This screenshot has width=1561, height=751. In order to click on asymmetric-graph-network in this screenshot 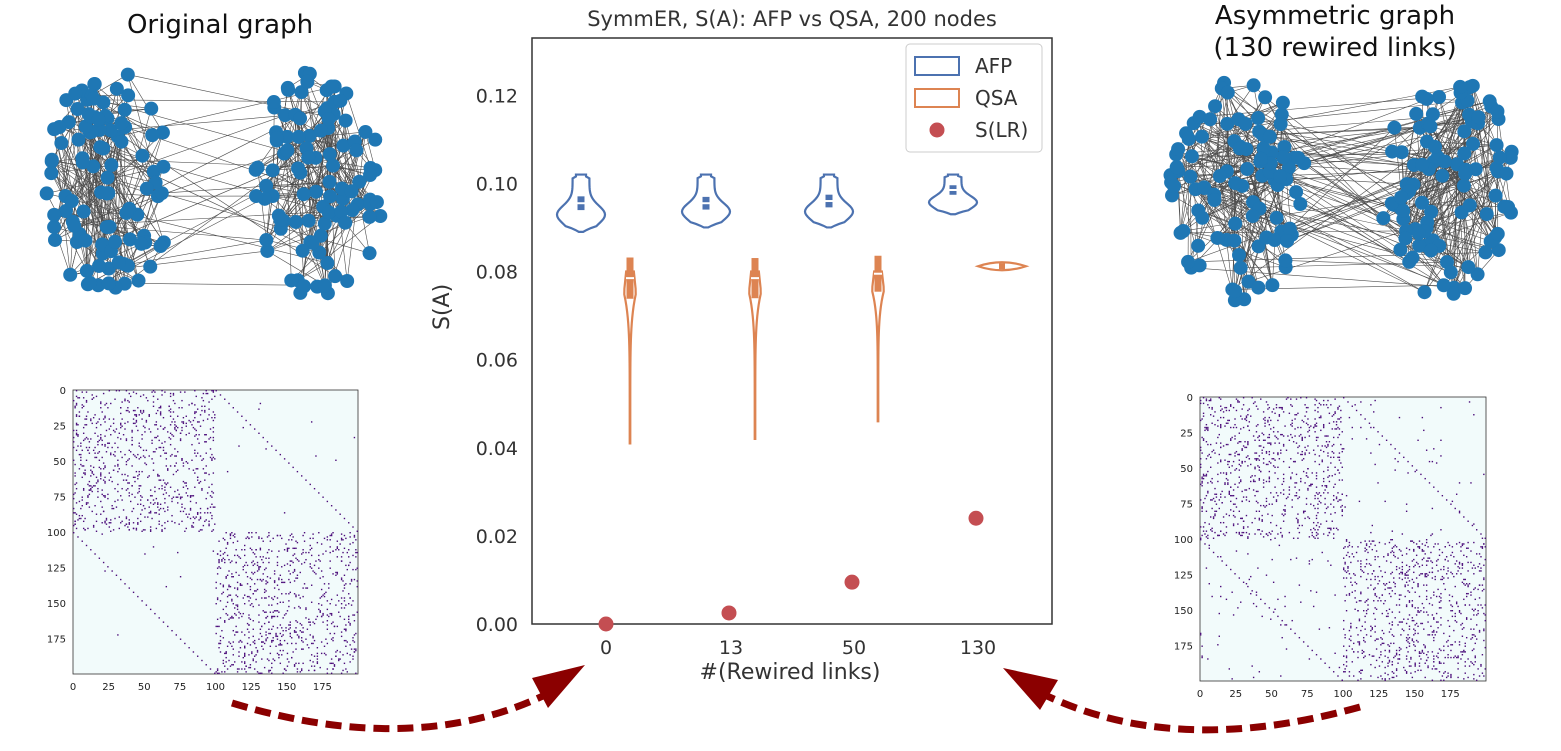, I will do `click(1341, 191)`.